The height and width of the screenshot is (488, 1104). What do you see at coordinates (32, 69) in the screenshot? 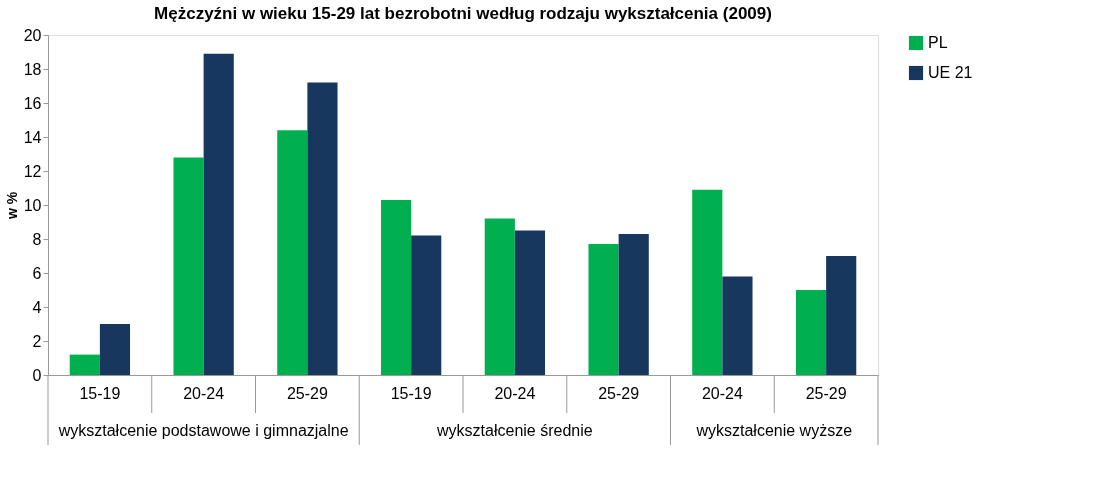
I see `y-tick-label: 18` at bounding box center [32, 69].